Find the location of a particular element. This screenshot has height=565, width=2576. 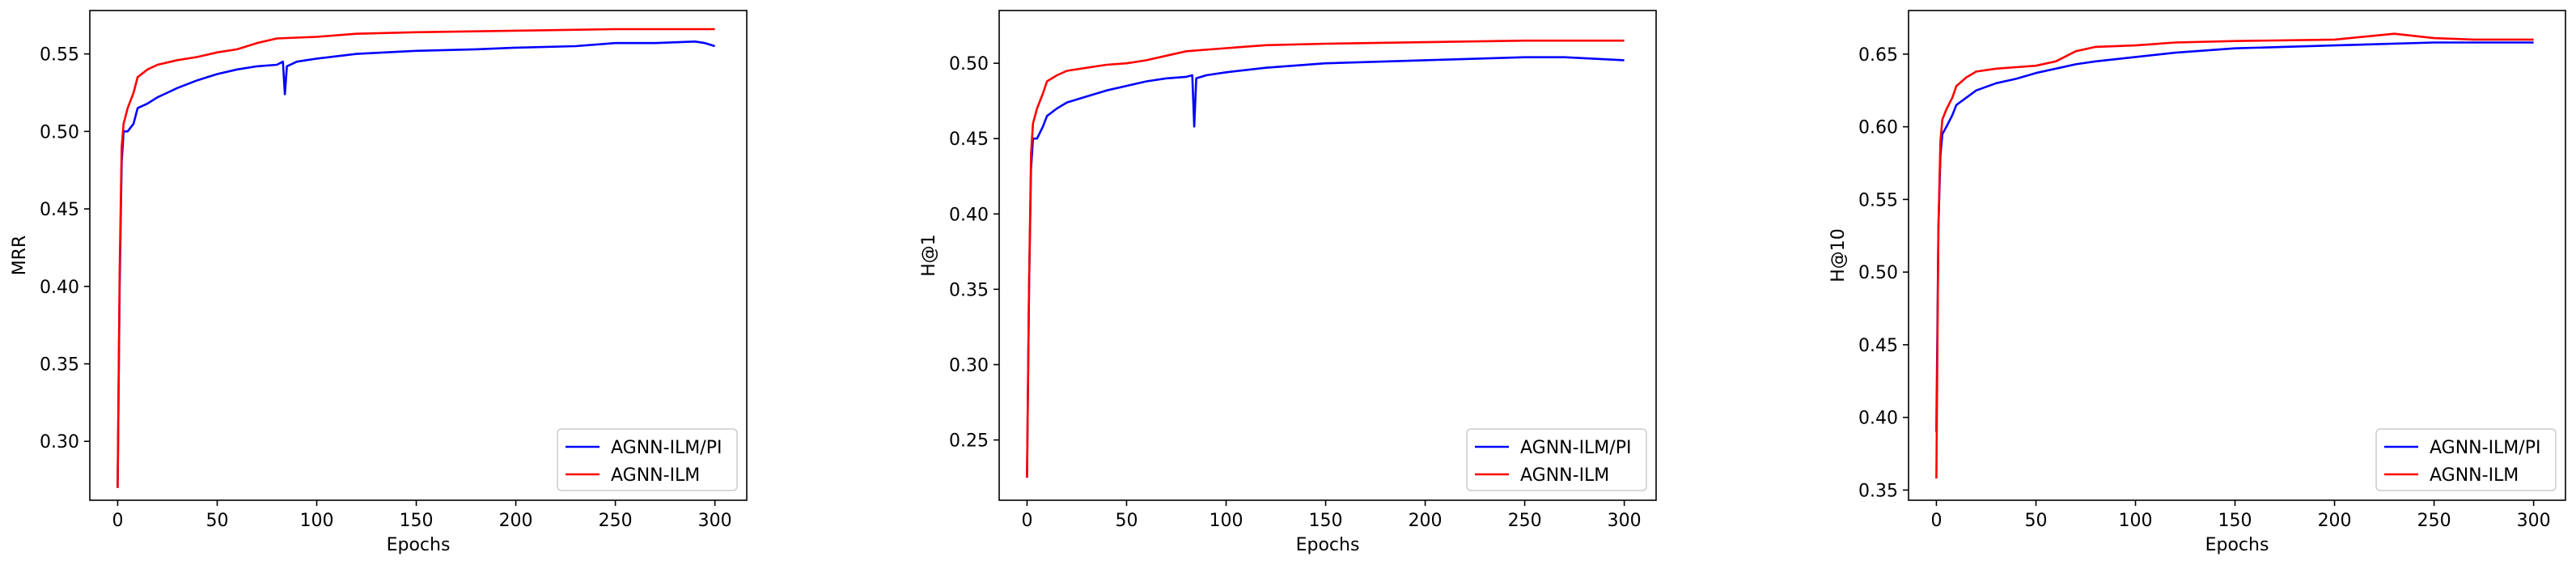

y-tick-label: 0.60 is located at coordinates (1878, 128).